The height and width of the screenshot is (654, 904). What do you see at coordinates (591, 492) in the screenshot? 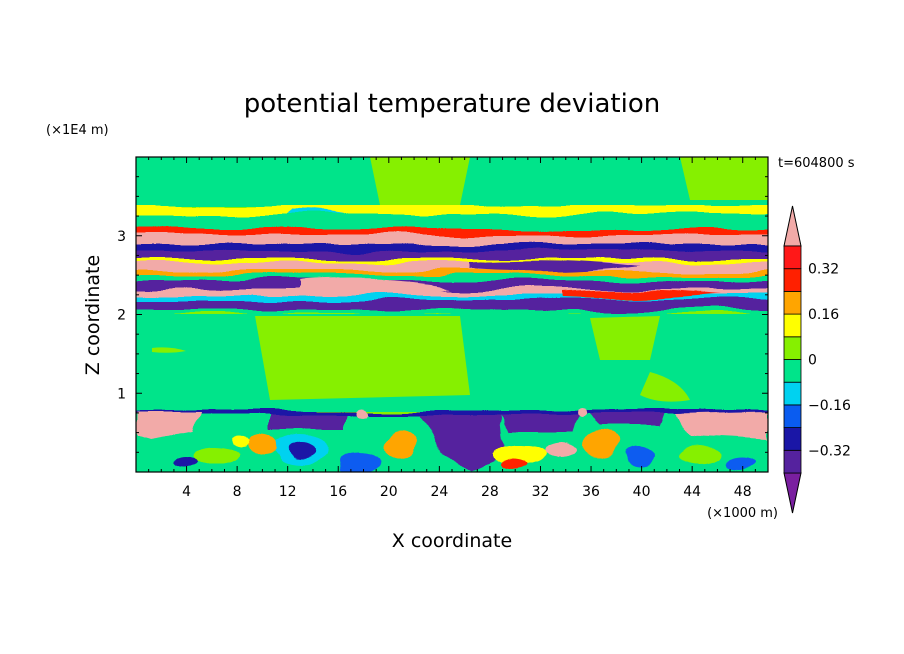
I see `x-tick-label: 36` at bounding box center [591, 492].